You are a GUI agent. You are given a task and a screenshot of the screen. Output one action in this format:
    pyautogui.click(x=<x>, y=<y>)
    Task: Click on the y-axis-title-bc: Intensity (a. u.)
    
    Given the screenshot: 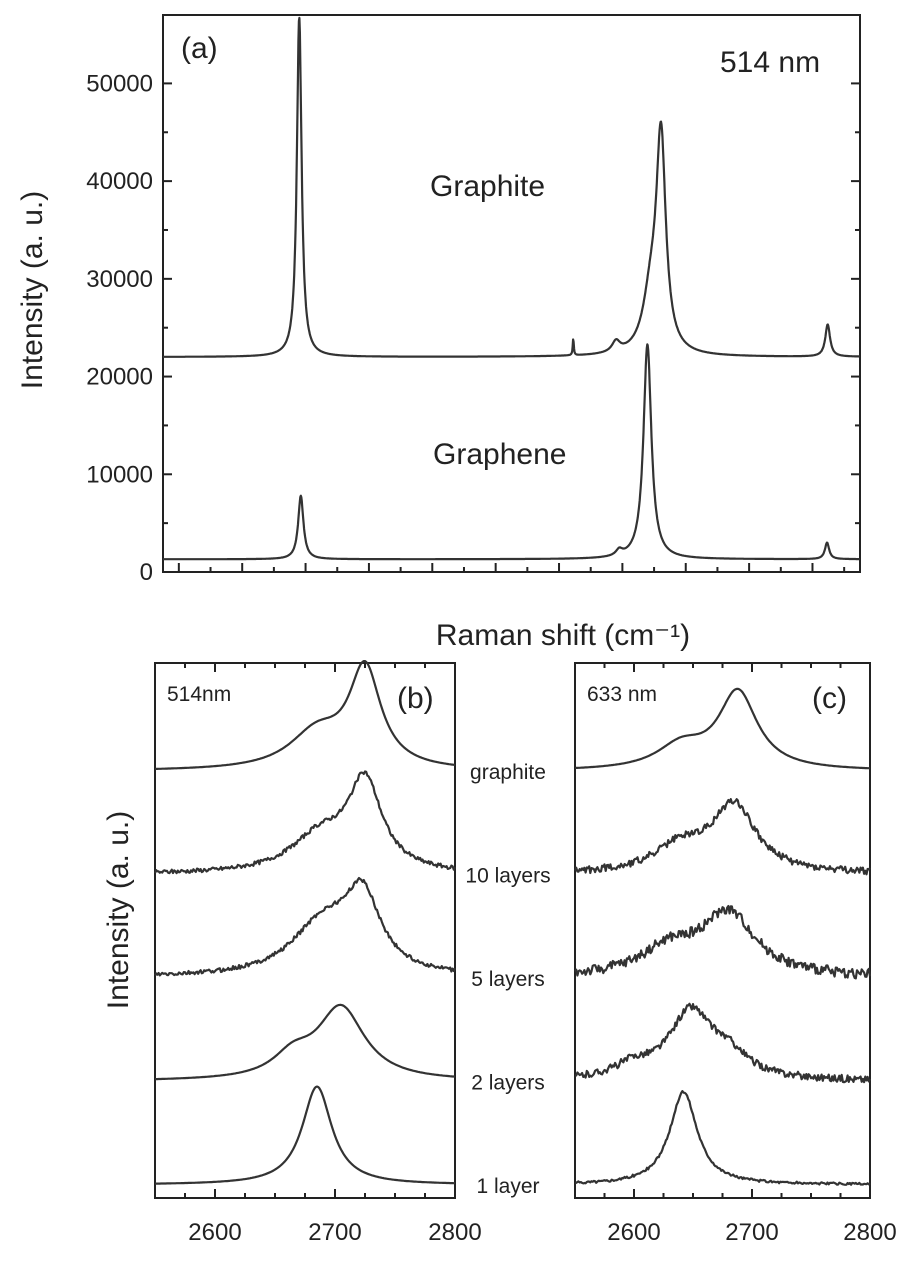 What is the action you would take?
    pyautogui.click(x=118, y=910)
    